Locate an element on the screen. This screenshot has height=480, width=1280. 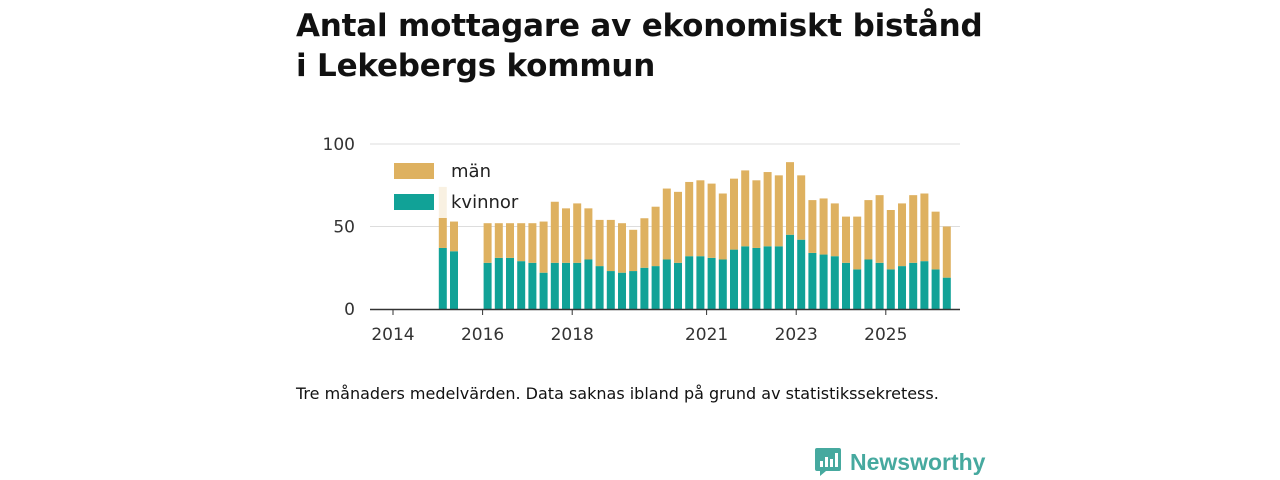
bars is located at coordinates (694, 235).